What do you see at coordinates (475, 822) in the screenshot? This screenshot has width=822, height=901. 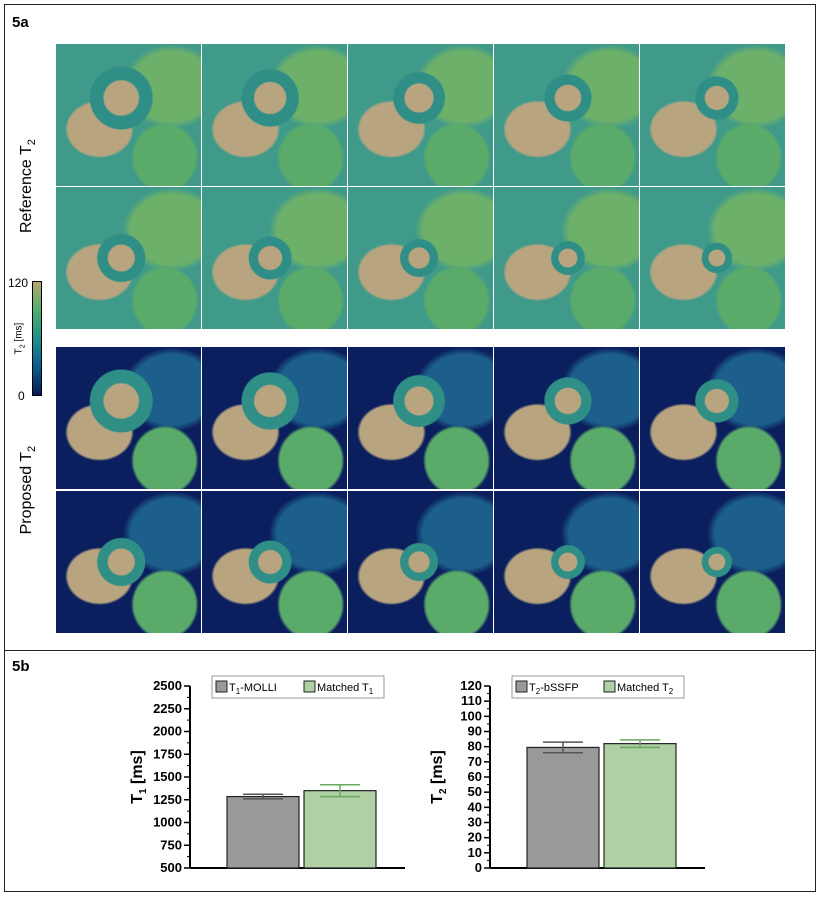 I see `y-tick-label: 30` at bounding box center [475, 822].